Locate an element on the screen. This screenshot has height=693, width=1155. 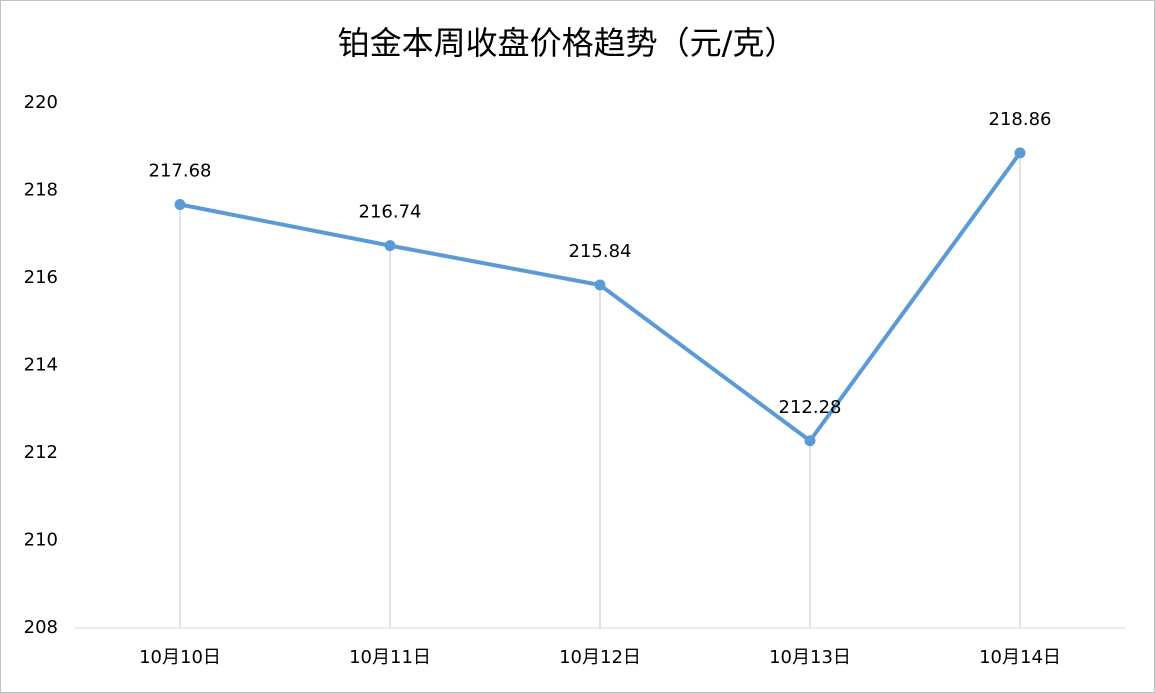
data-label: 215.84 is located at coordinates (600, 251).